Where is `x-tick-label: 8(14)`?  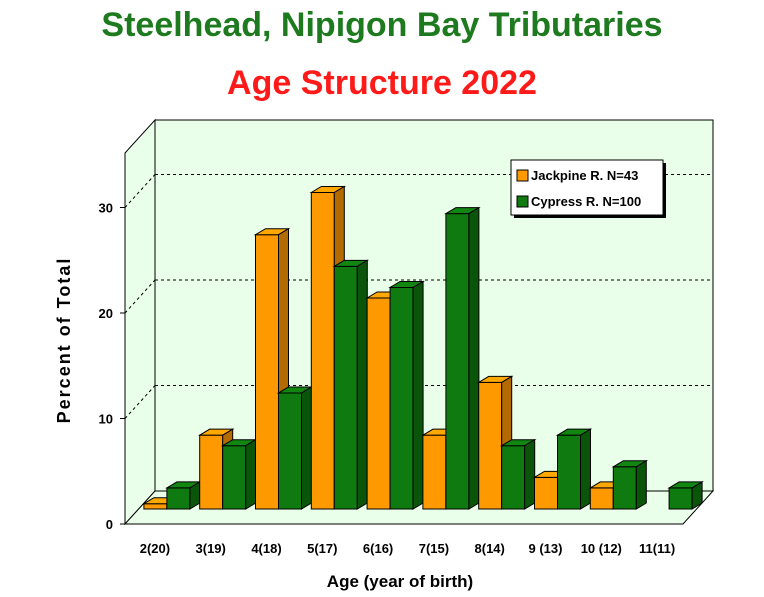
x-tick-label: 8(14) is located at coordinates (490, 548).